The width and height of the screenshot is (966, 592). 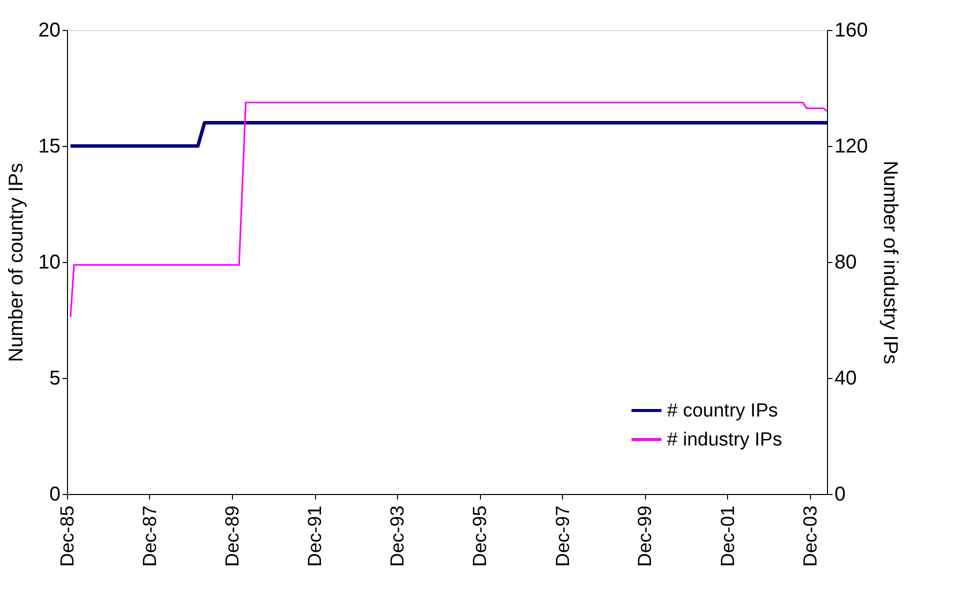 I want to click on x-tick-label: Dec-01, so click(x=728, y=536).